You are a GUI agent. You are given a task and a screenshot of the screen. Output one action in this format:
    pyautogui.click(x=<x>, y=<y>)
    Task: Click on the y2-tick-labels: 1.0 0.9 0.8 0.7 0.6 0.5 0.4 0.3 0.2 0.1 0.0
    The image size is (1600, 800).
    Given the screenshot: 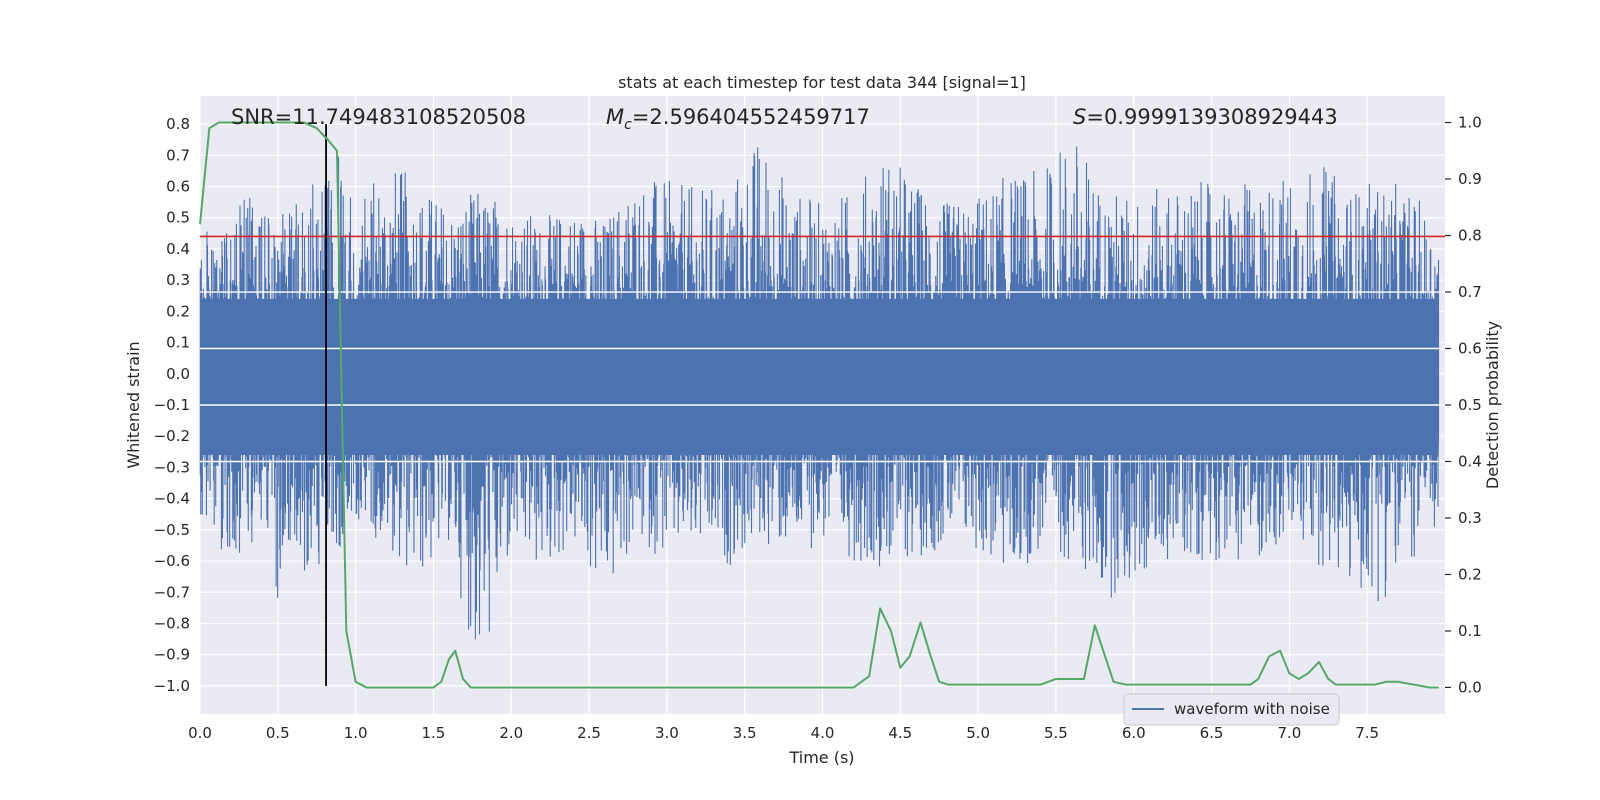 What is the action you would take?
    pyautogui.click(x=1463, y=405)
    